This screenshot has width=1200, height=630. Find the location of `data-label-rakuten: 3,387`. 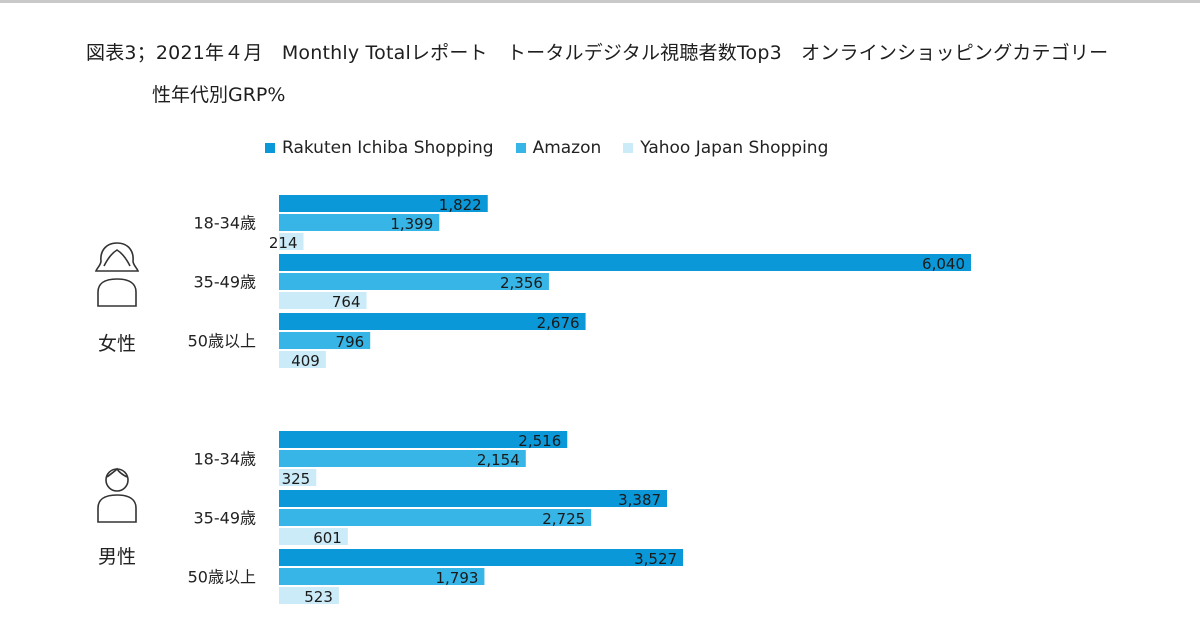

data-label-rakuten: 3,387 is located at coordinates (639, 500).